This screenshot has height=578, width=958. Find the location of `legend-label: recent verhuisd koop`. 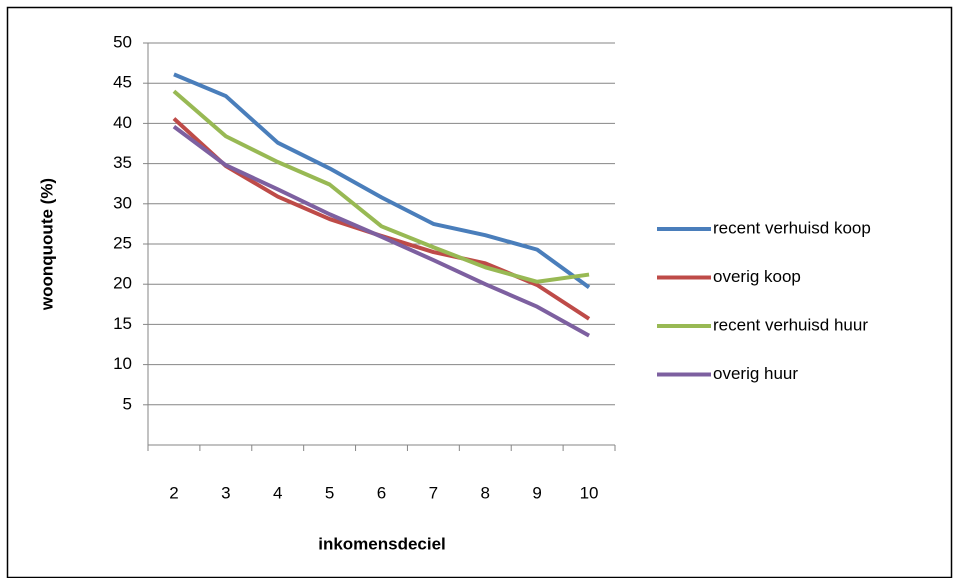

legend-label: recent verhuisd koop is located at coordinates (792, 227).